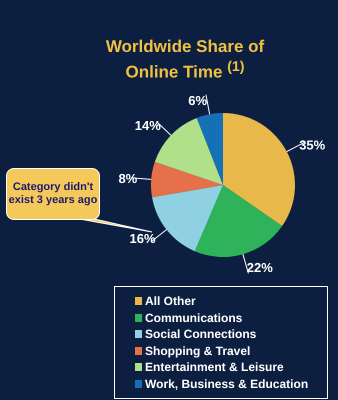  Describe the element at coordinates (260, 268) in the screenshot. I see `data-label: 22%` at that location.